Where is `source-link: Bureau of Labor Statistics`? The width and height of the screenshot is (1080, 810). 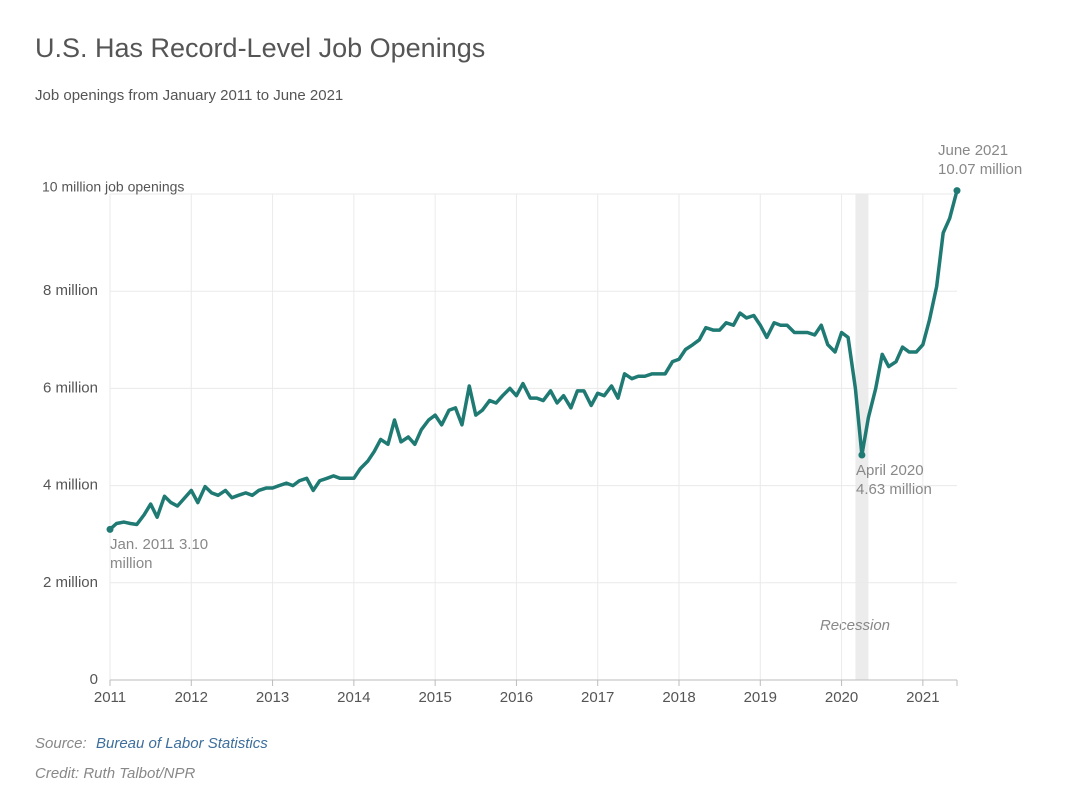
source-link: Bureau of Labor Statistics is located at coordinates (182, 743).